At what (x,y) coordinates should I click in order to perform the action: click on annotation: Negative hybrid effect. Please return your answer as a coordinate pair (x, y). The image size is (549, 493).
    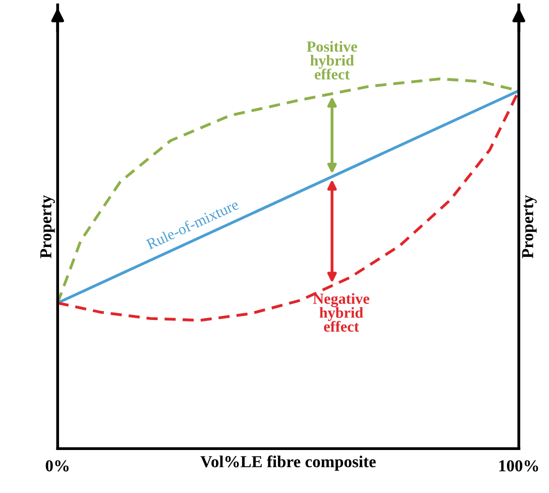
    Looking at the image, I should click on (341, 312).